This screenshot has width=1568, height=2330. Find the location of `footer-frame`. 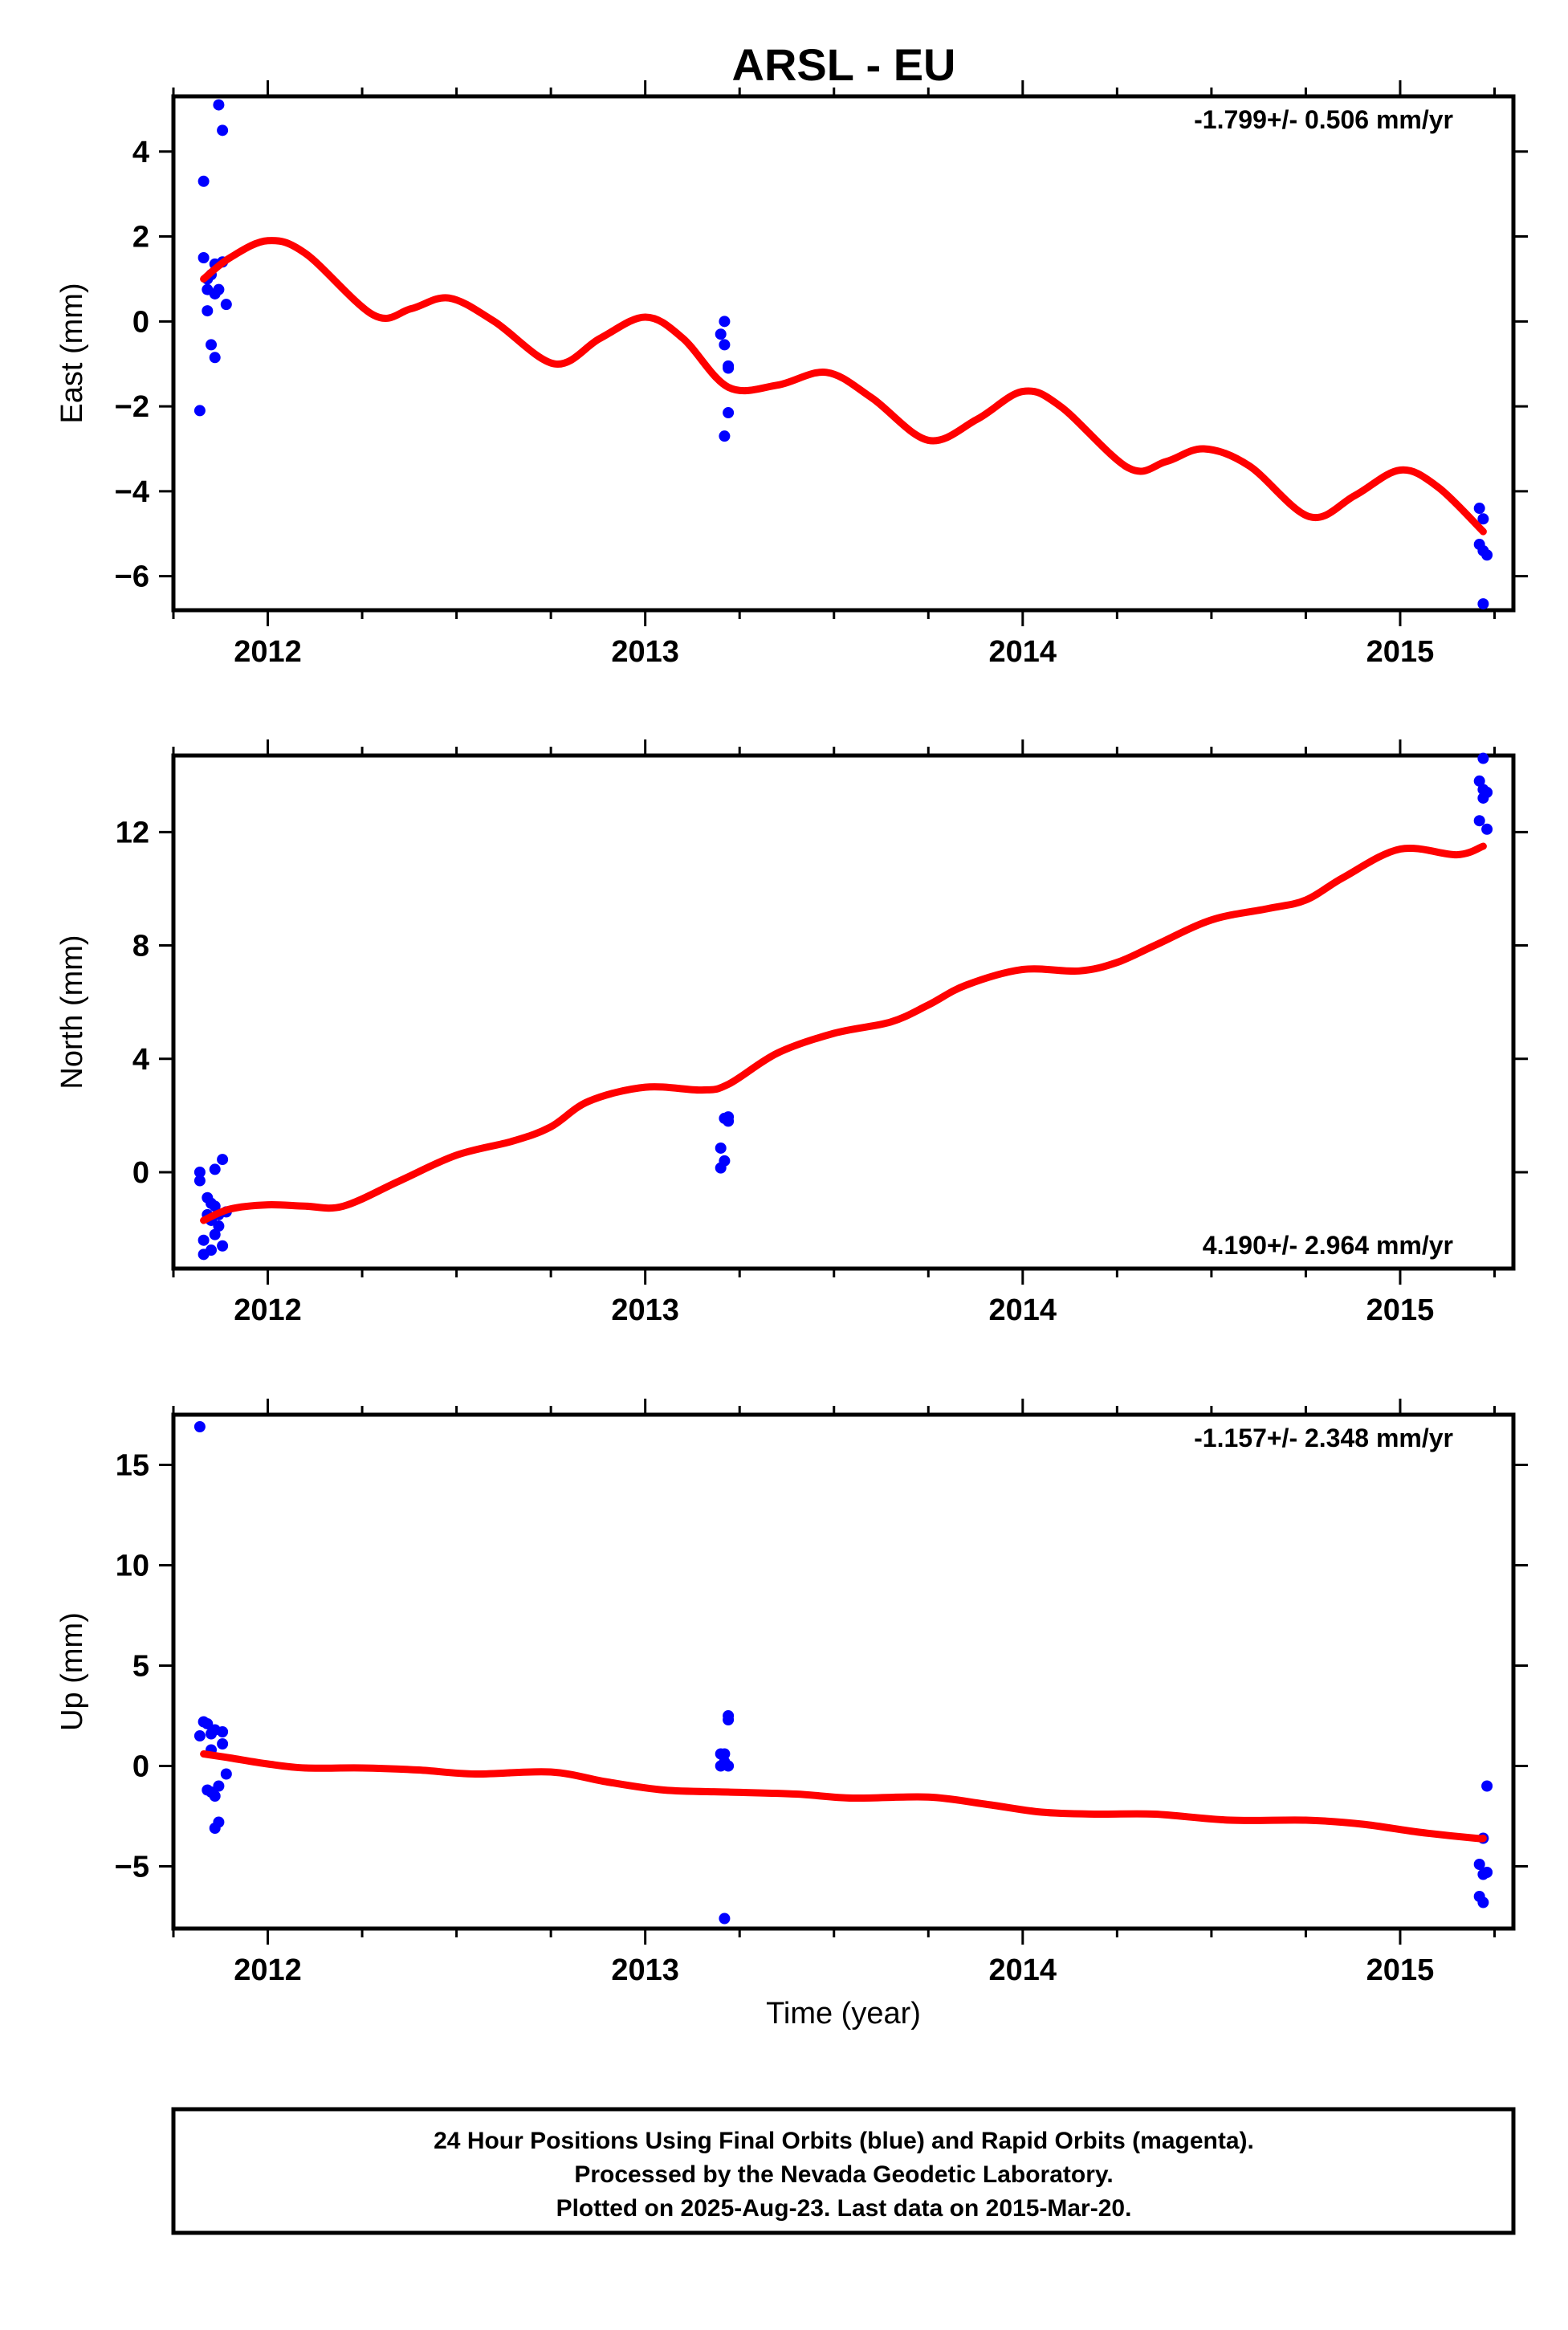

footer-frame is located at coordinates (843, 2171).